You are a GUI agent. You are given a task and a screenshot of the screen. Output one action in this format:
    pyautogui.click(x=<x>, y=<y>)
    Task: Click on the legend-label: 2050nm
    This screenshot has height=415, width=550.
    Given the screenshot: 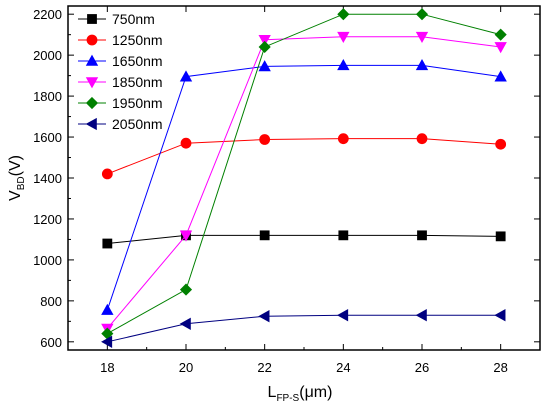 What is the action you would take?
    pyautogui.click(x=137, y=124)
    